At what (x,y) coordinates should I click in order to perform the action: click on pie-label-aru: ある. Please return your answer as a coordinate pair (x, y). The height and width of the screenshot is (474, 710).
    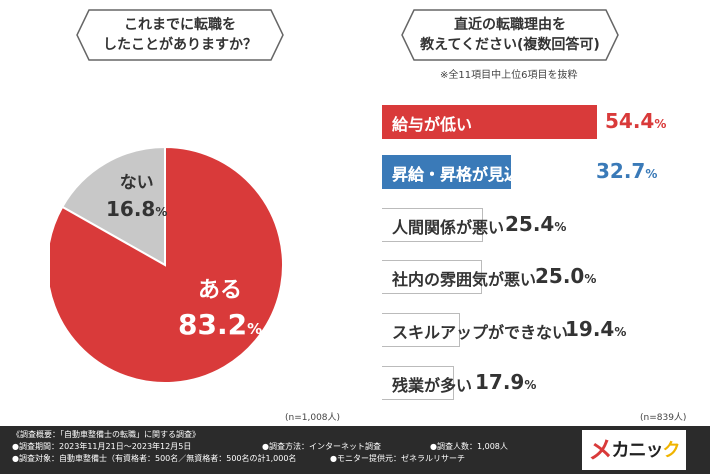
    Looking at the image, I should click on (220, 290).